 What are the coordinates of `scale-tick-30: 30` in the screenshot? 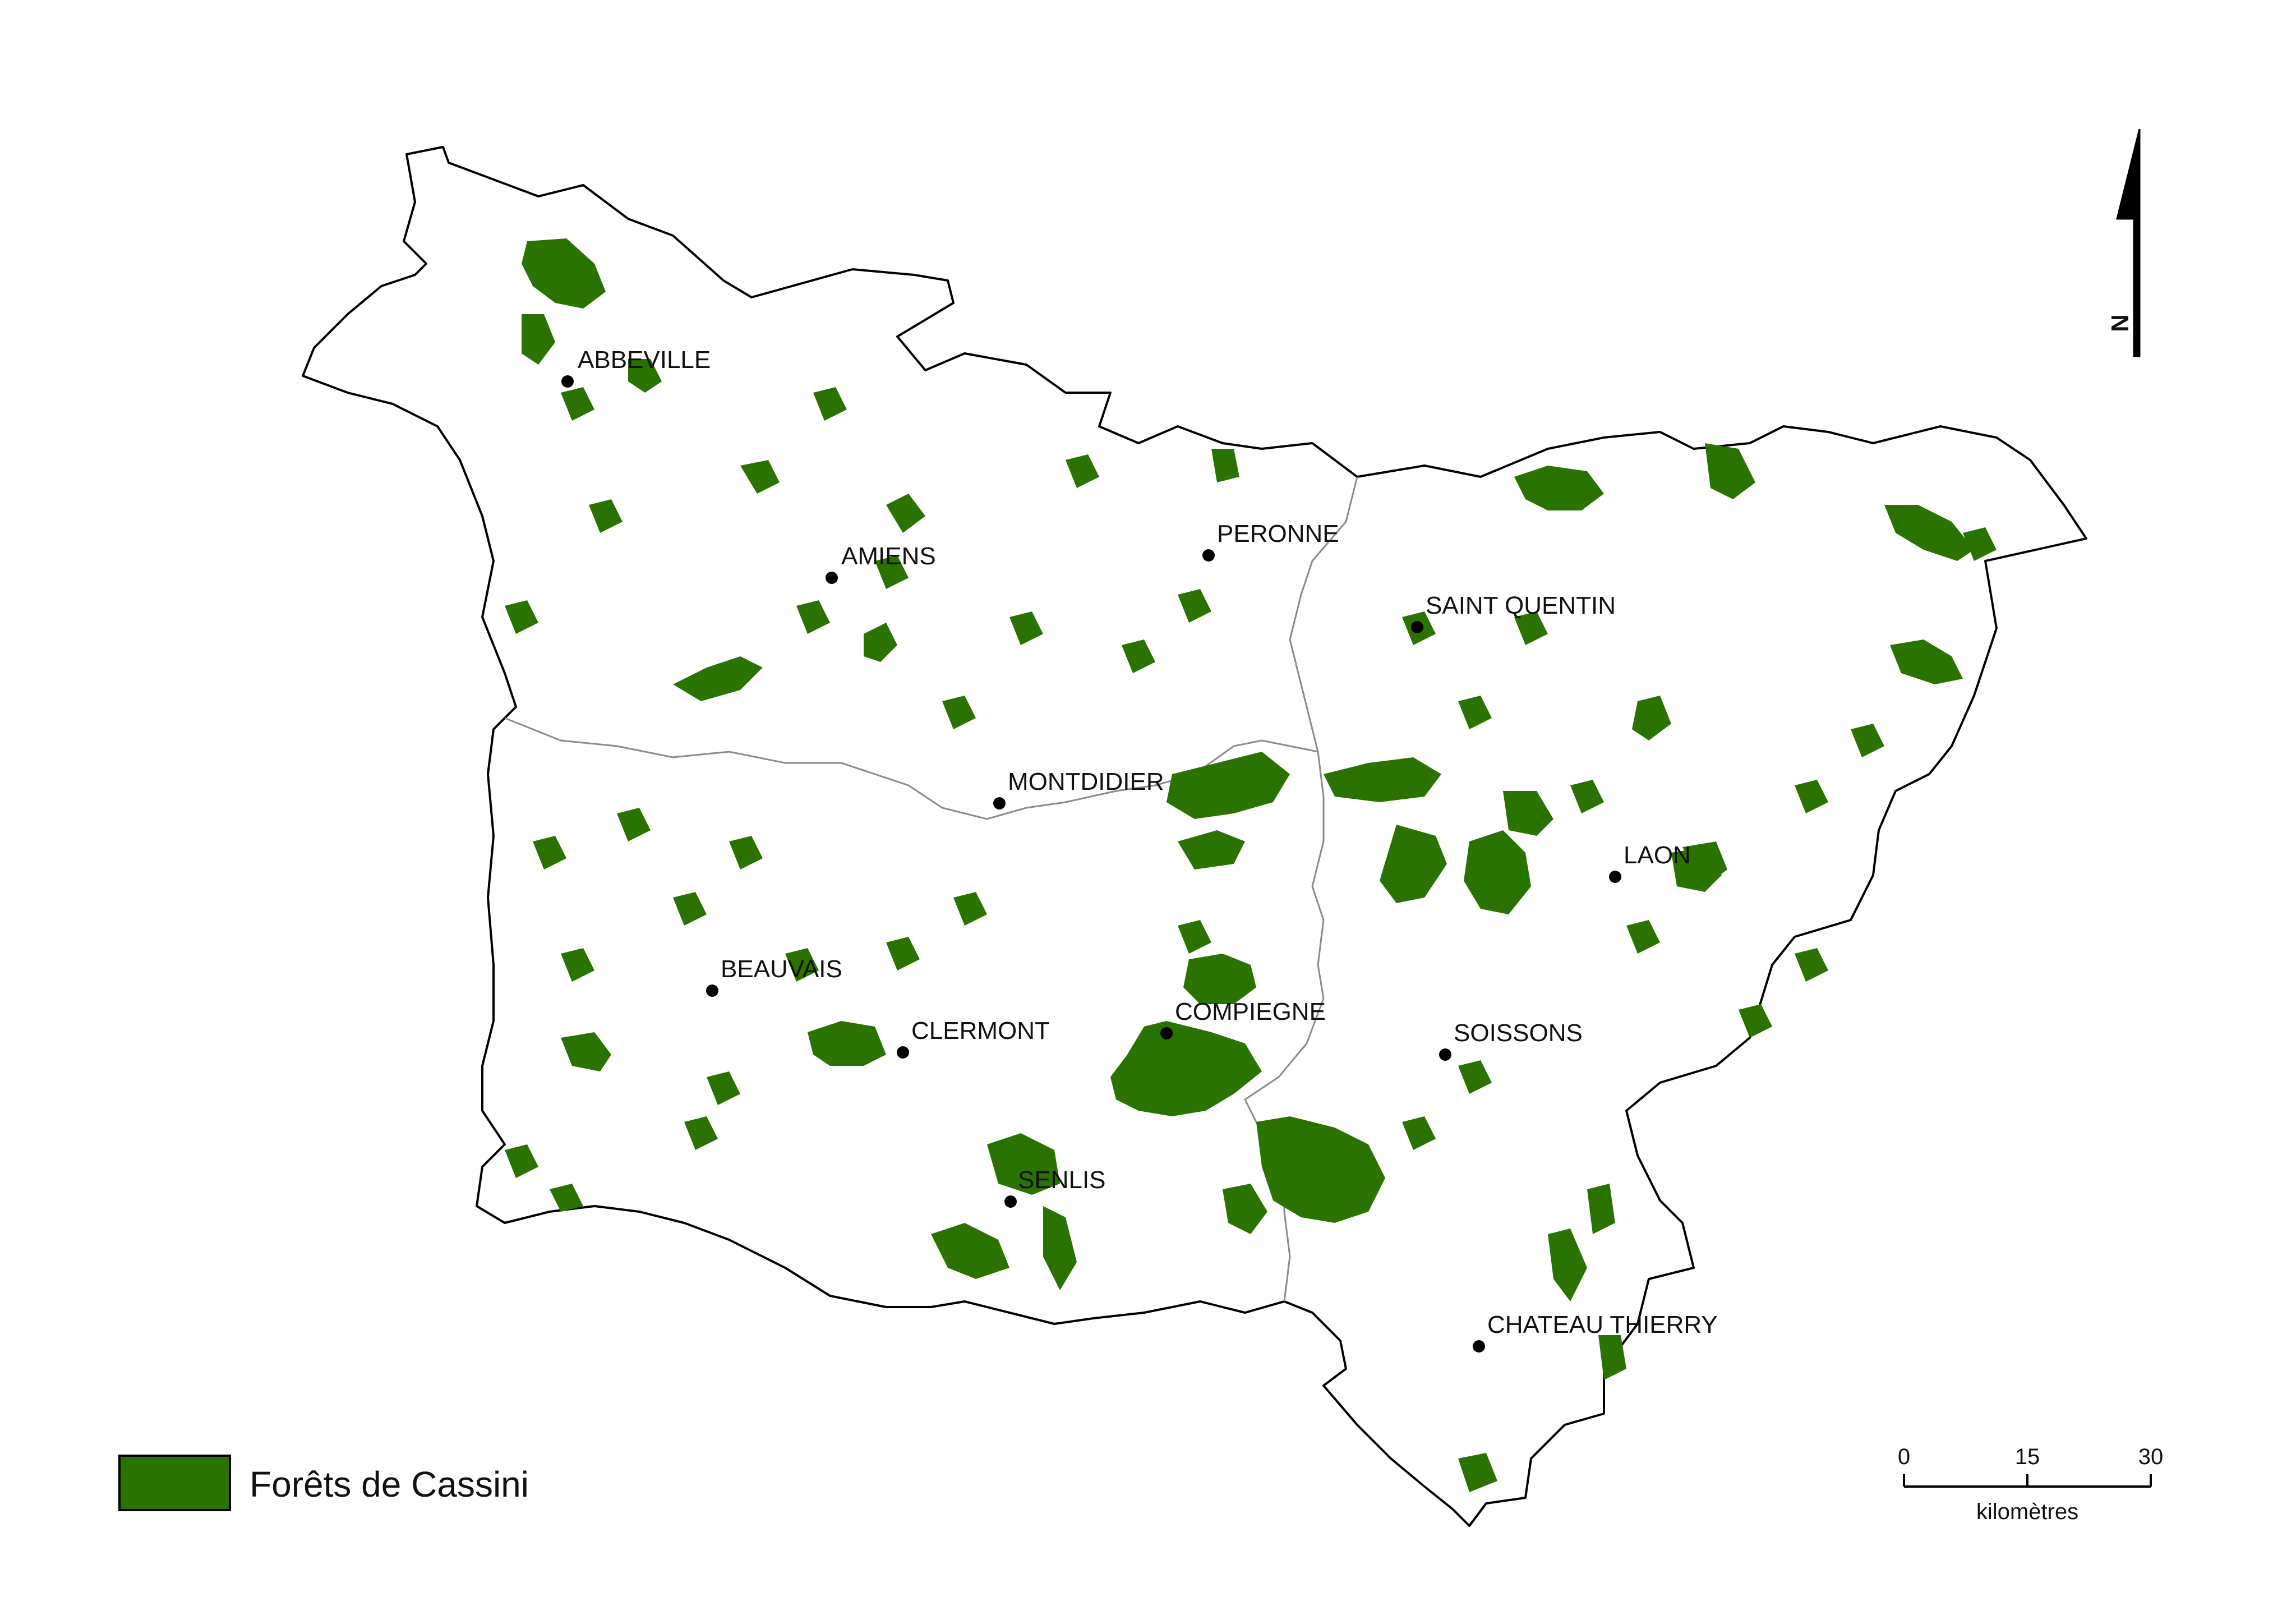 It's located at (2151, 1457).